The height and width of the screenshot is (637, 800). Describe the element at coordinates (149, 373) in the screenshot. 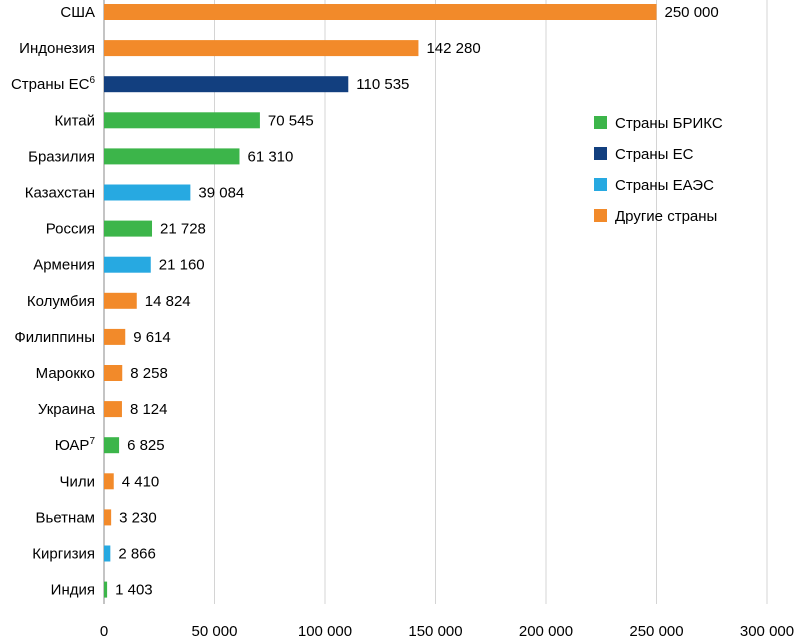

I see `value-label: 8 258` at that location.